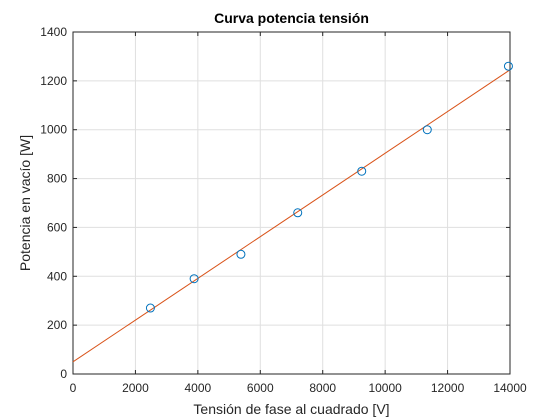 The width and height of the screenshot is (560, 420). What do you see at coordinates (322, 388) in the screenshot?
I see `x-tick-label: 8000` at bounding box center [322, 388].